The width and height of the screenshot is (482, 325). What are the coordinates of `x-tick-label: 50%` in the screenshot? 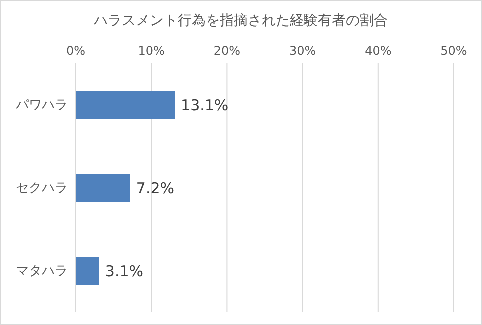 It's located at (454, 51).